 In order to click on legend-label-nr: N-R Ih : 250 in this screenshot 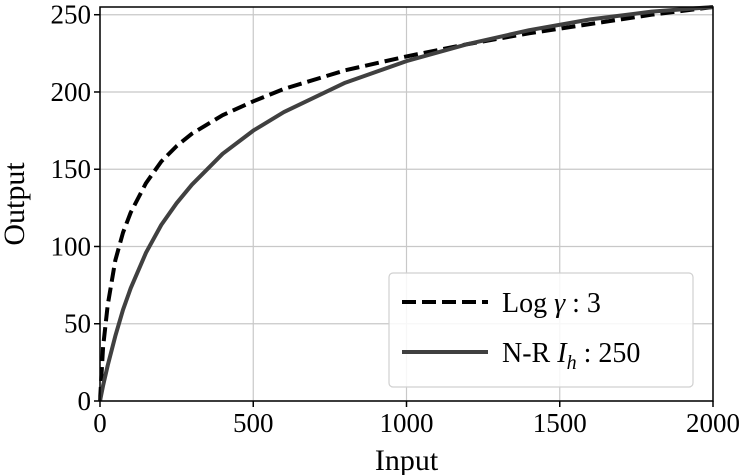, I will do `click(571, 356)`.